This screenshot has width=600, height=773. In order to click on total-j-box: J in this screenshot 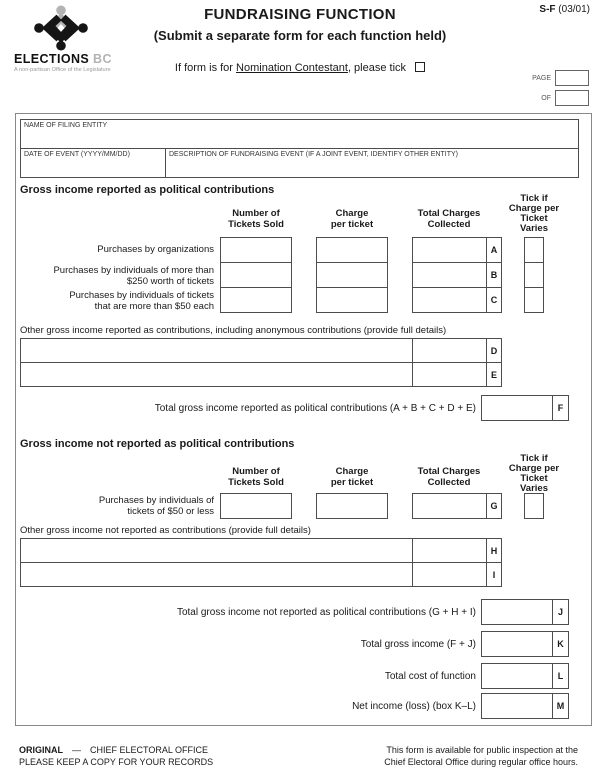, I will do `click(525, 612)`.